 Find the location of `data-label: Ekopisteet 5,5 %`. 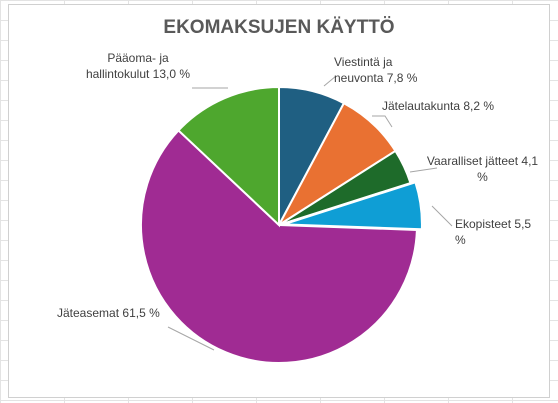

data-label: Ekopisteet 5,5 % is located at coordinates (500, 232).